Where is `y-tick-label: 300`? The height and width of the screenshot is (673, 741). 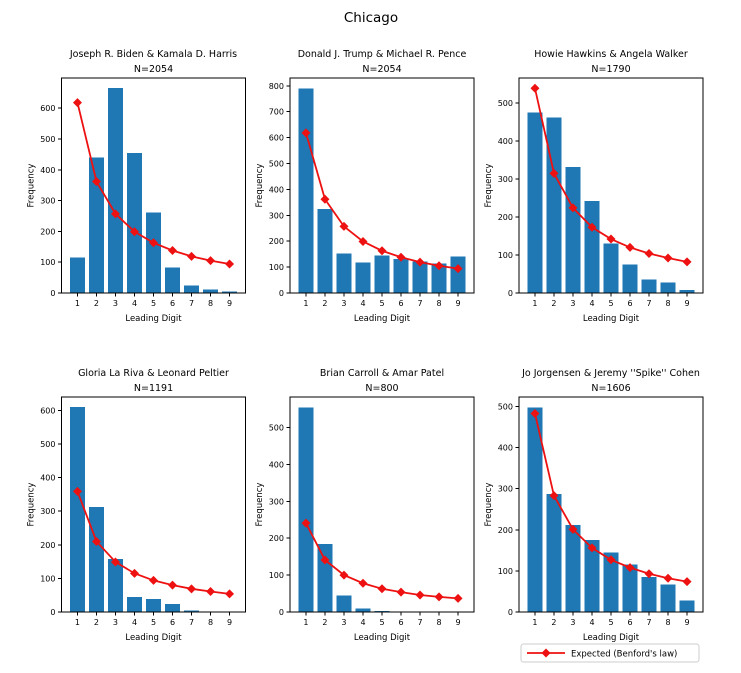 y-tick-label: 300 is located at coordinates (276, 501).